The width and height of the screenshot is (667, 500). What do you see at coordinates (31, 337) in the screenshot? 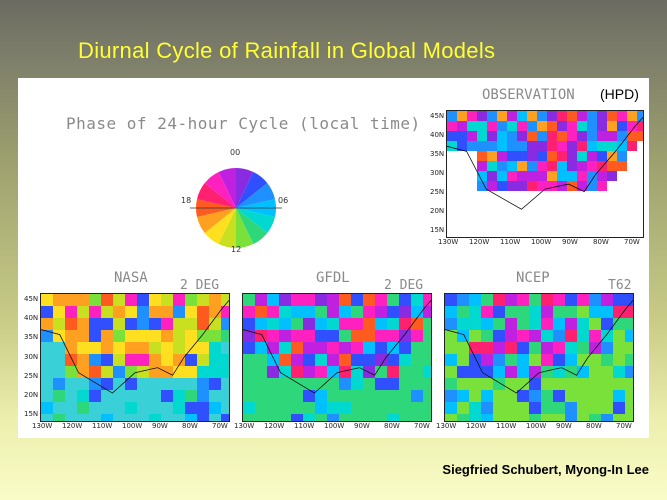
I see `nasa-lat-label: 35N` at bounding box center [31, 337].